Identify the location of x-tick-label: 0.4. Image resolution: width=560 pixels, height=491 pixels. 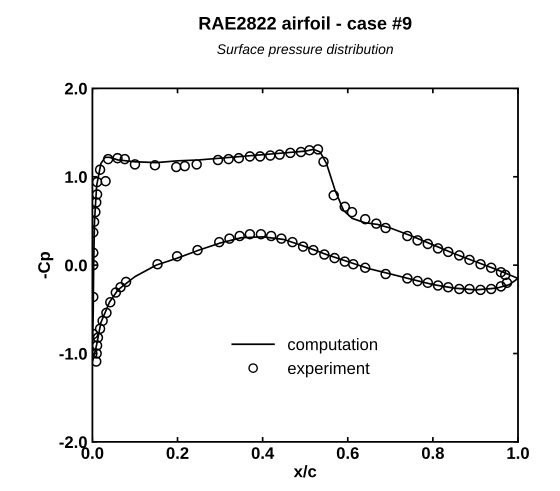
(263, 453).